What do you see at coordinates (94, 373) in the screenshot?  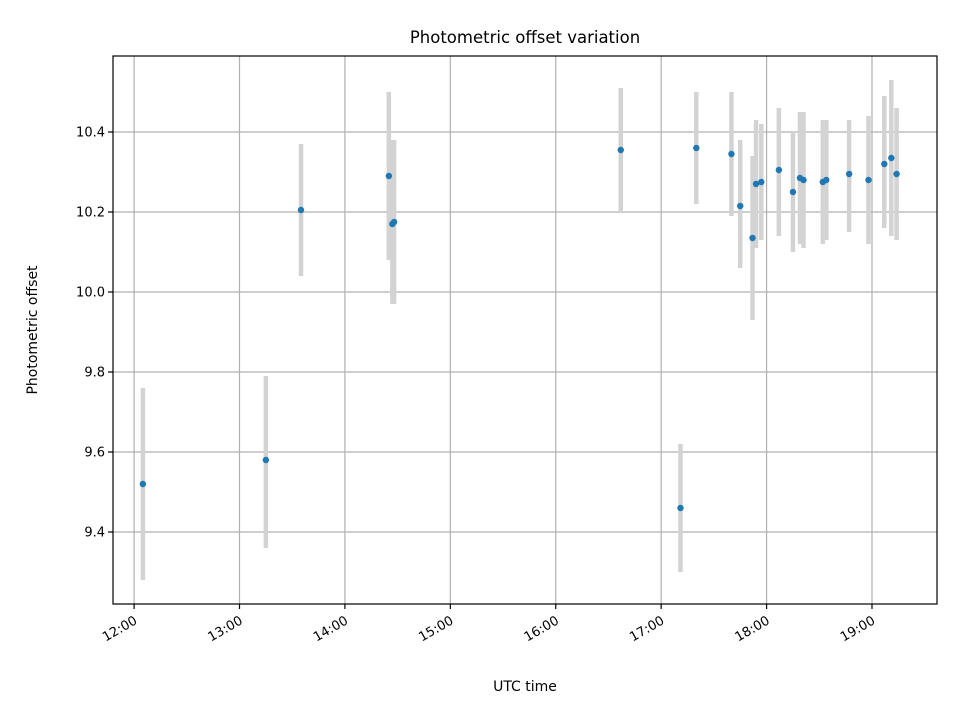 I see `y-tick-label: 9.8` at bounding box center [94, 373].